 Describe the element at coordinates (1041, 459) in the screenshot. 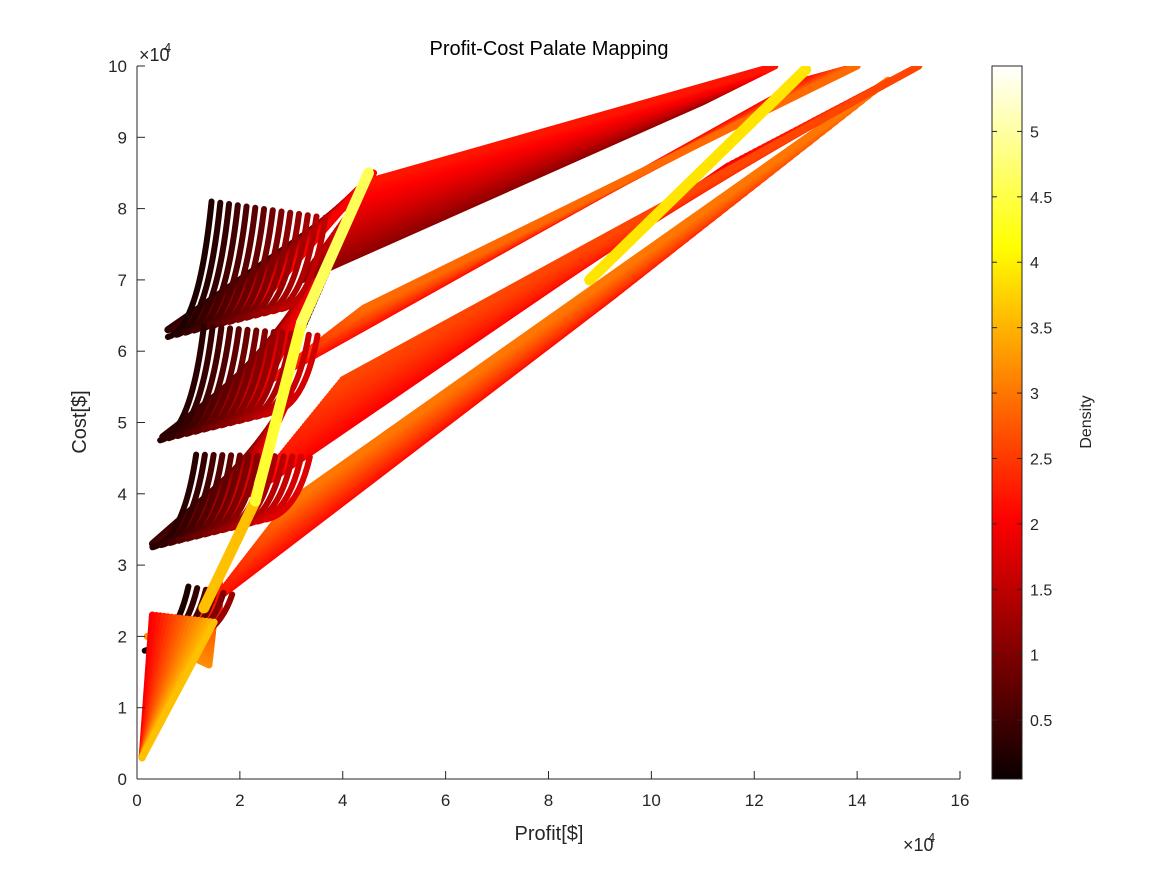

I see `colorbar-tick-label: 2.5` at that location.